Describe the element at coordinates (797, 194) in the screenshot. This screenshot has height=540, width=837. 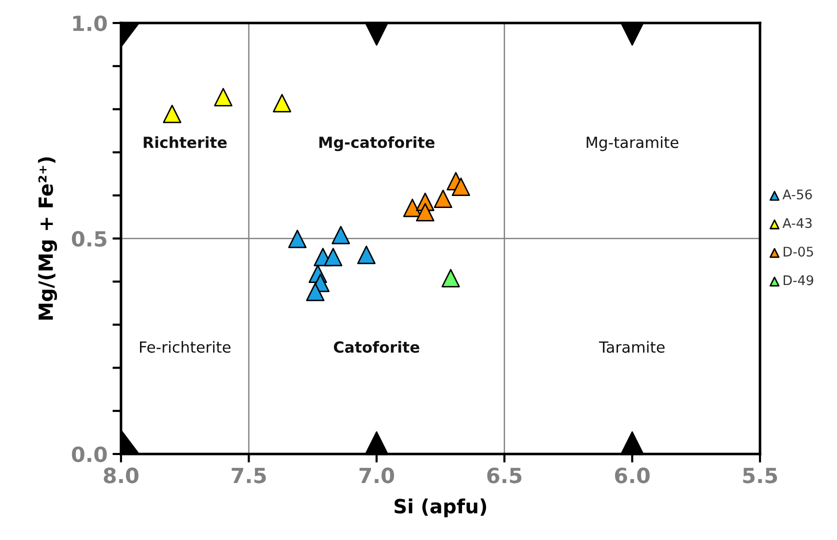
I see `legend-label: A-56` at that location.